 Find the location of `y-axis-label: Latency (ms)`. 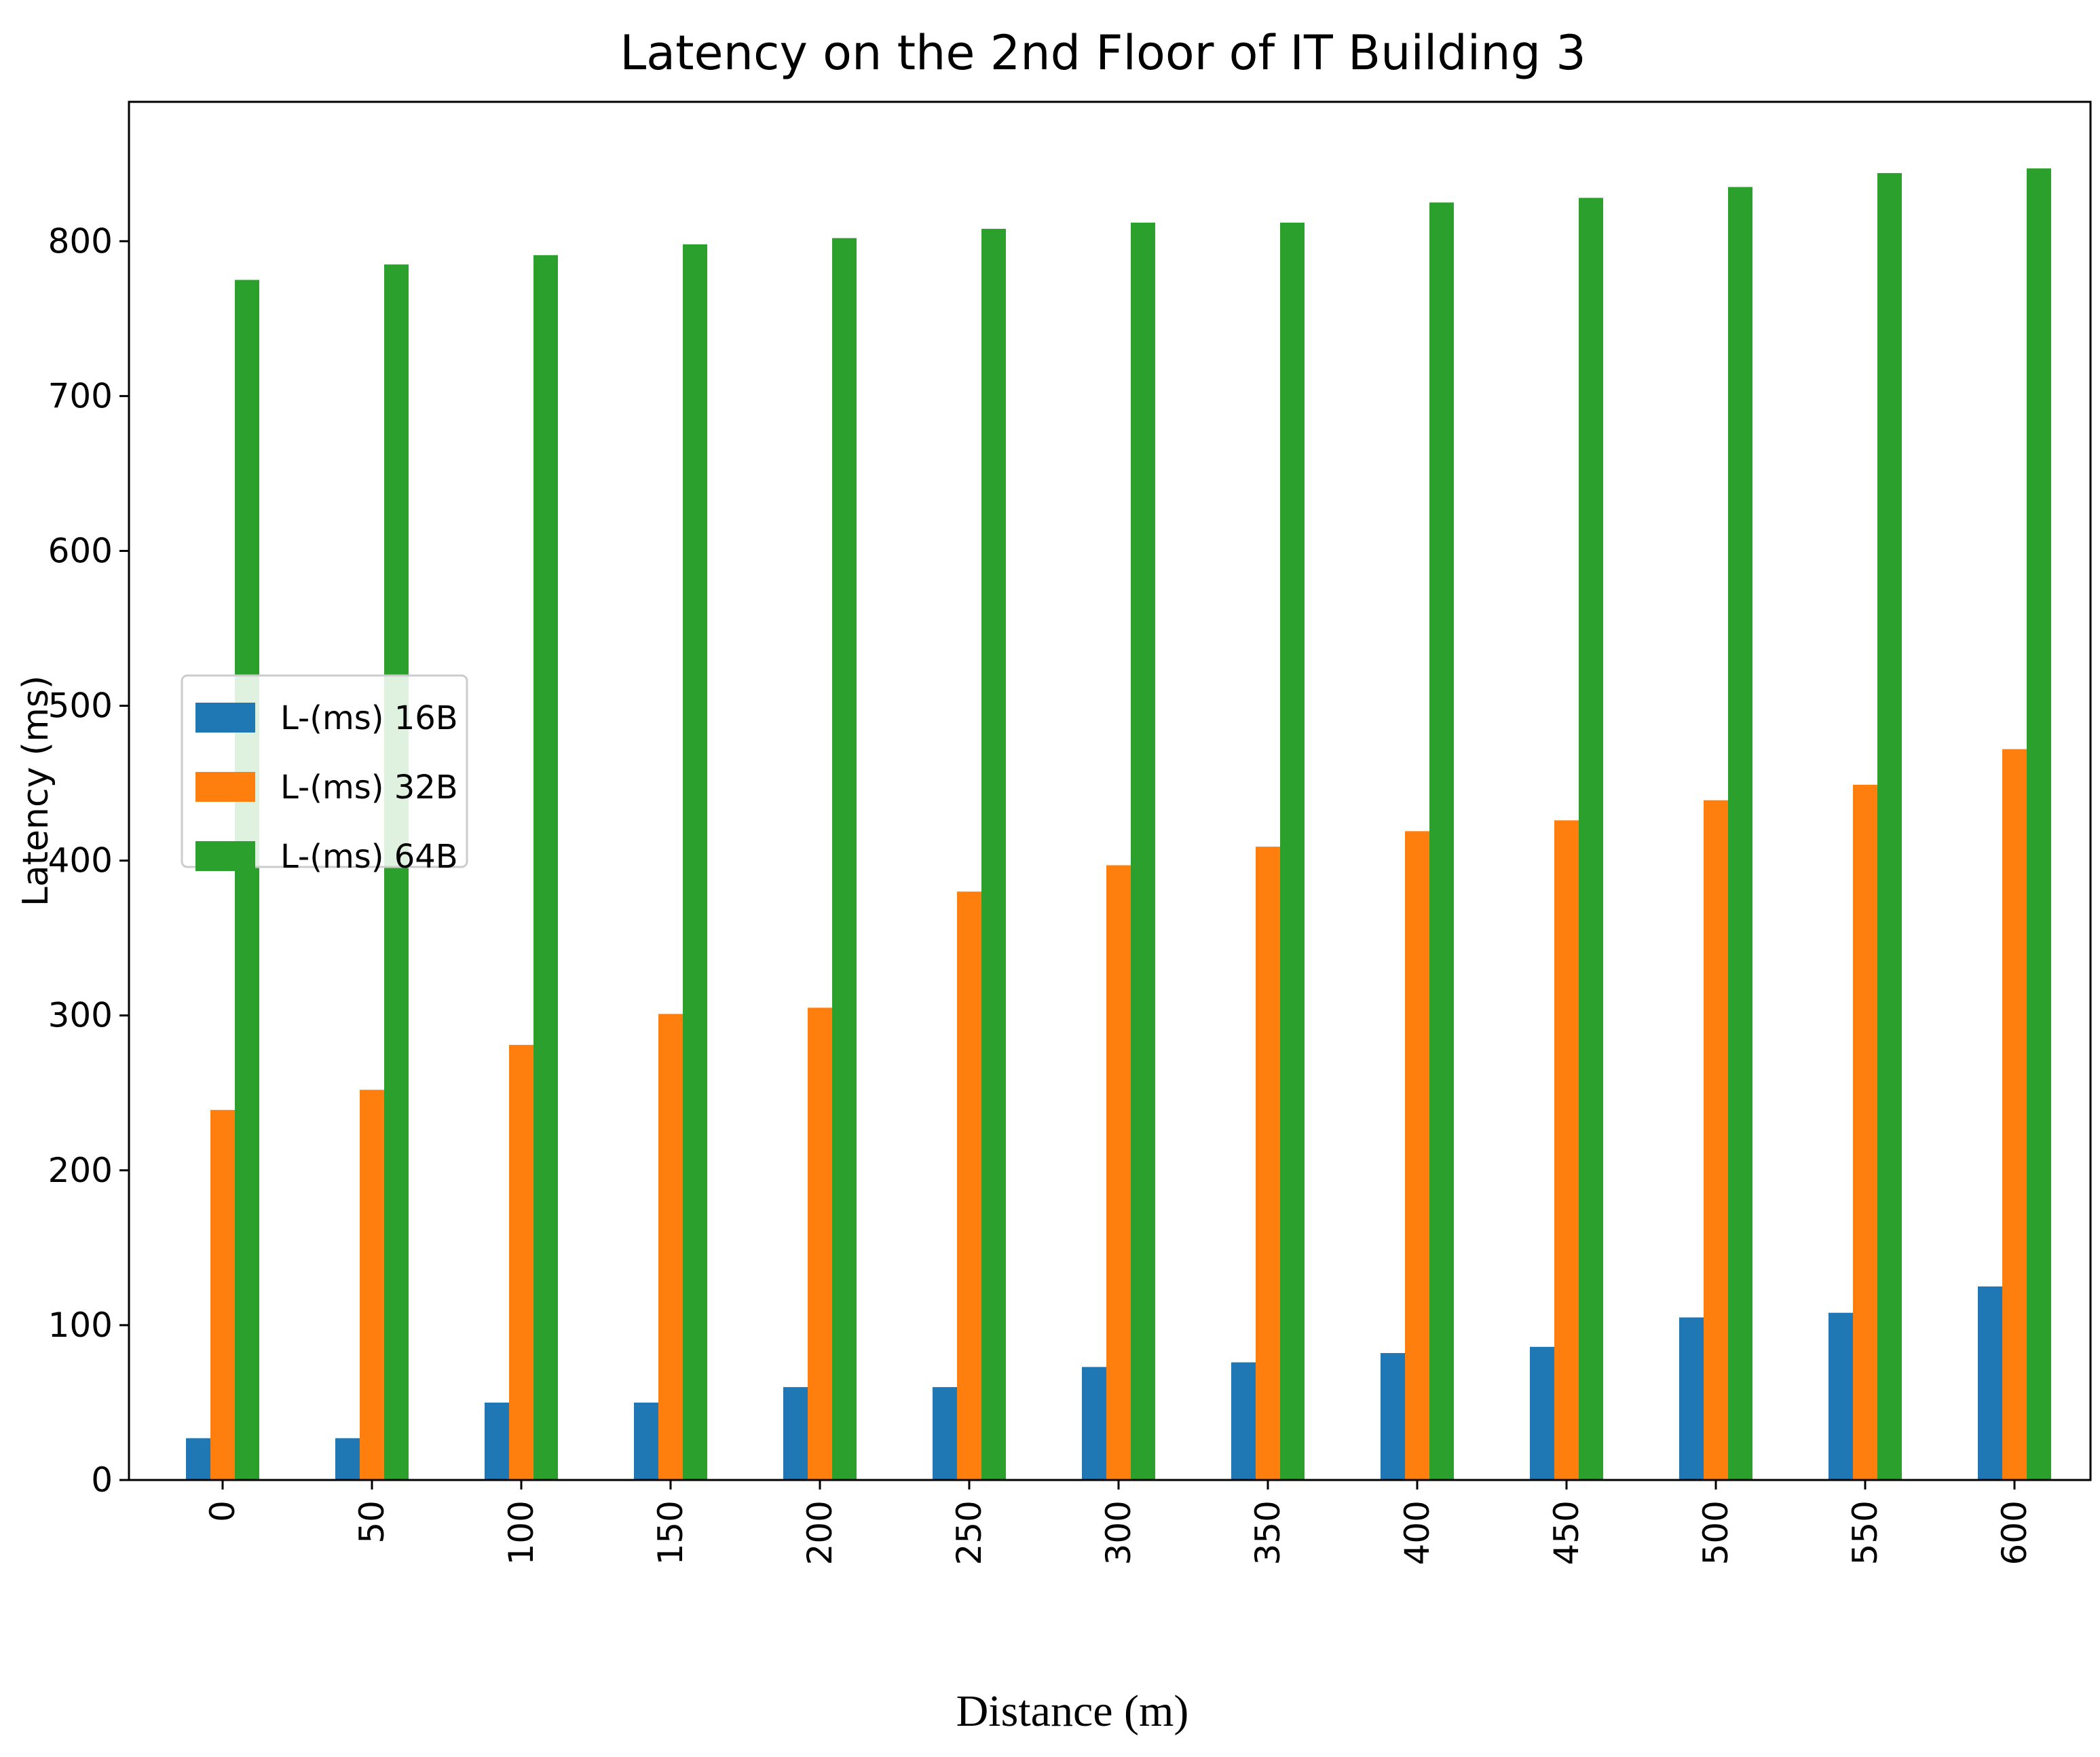

y-axis-label: Latency (ms) is located at coordinates (36, 791).